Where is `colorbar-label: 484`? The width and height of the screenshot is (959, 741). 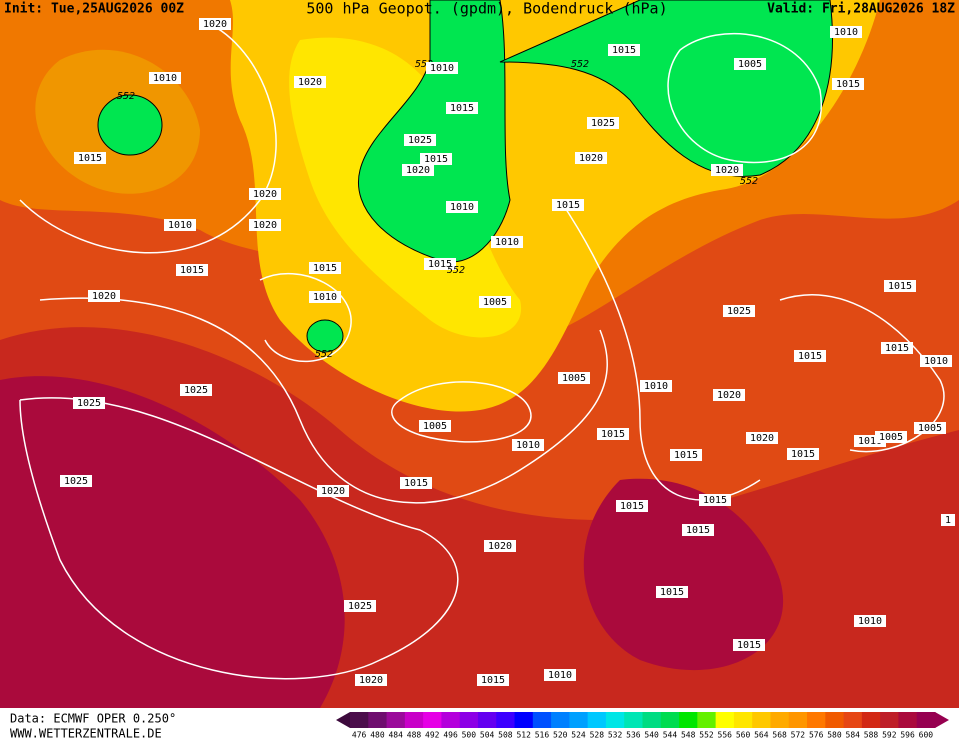
colorbar-label: 484 is located at coordinates (395, 735).